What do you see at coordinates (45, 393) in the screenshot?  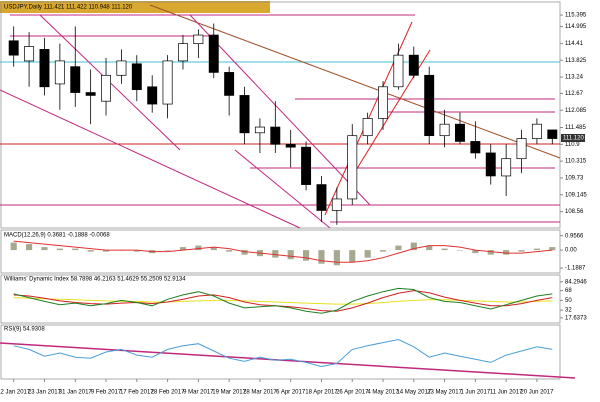 I see `x-tick-label: 23 Jan 2017` at bounding box center [45, 393].